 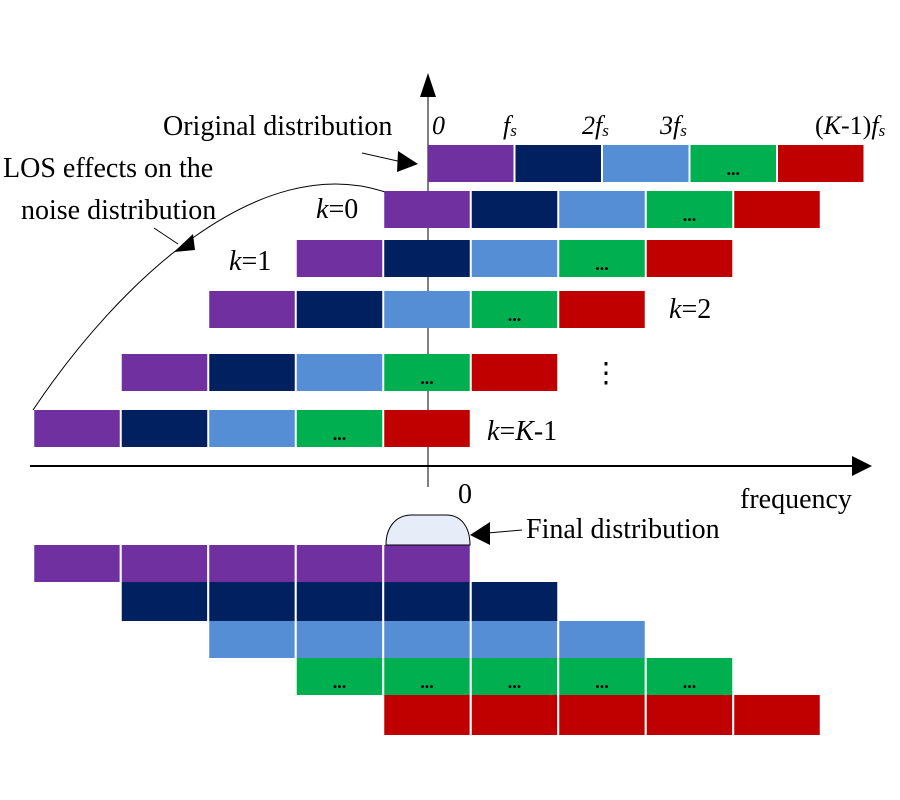 I want to click on los-effects-label-line2: noise distribution, so click(x=118, y=210).